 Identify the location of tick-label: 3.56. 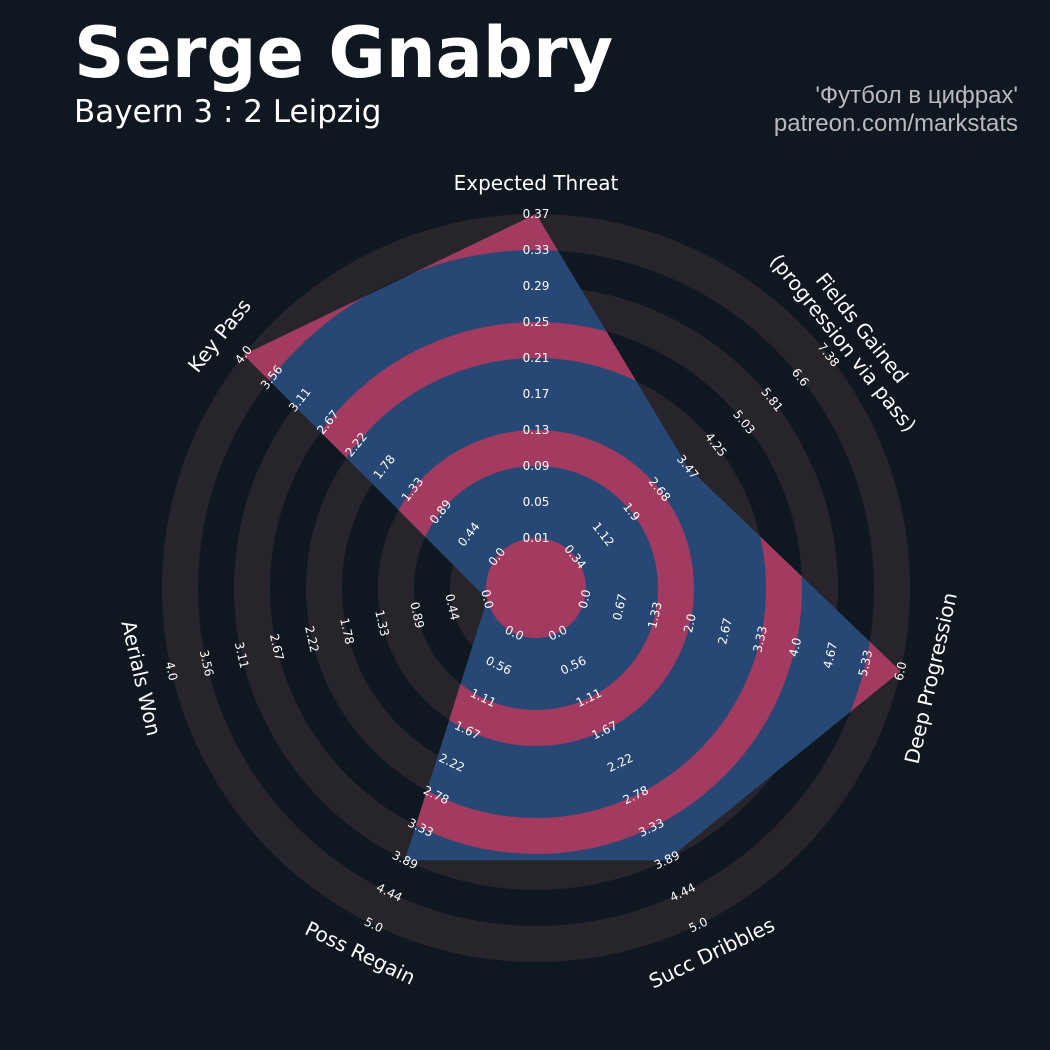
(207, 663).